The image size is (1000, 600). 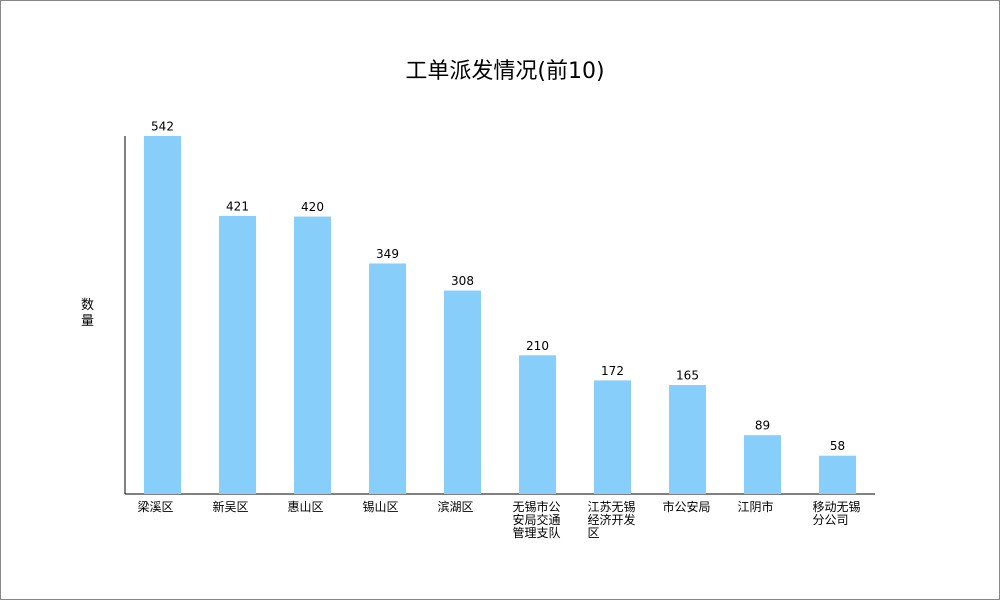 I want to click on x-tick-label: 江苏无锡经济开发区, so click(x=611, y=520).